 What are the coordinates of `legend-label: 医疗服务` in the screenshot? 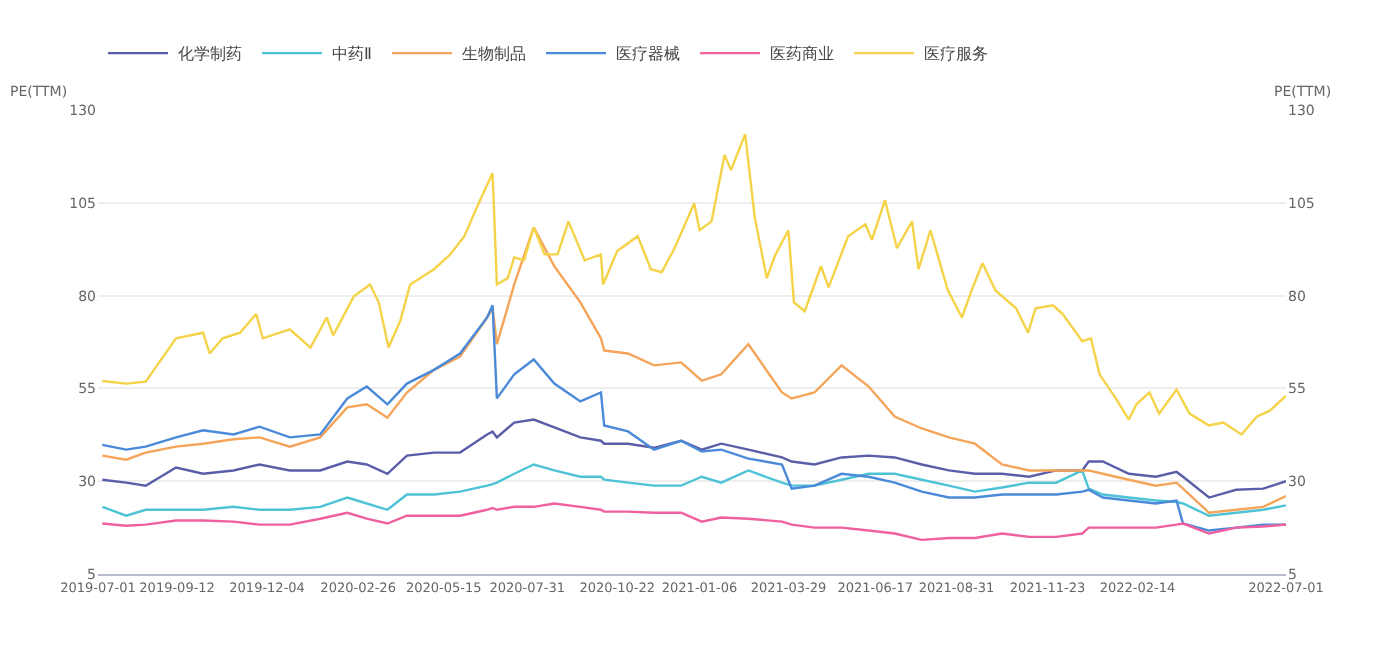 It's located at (956, 54).